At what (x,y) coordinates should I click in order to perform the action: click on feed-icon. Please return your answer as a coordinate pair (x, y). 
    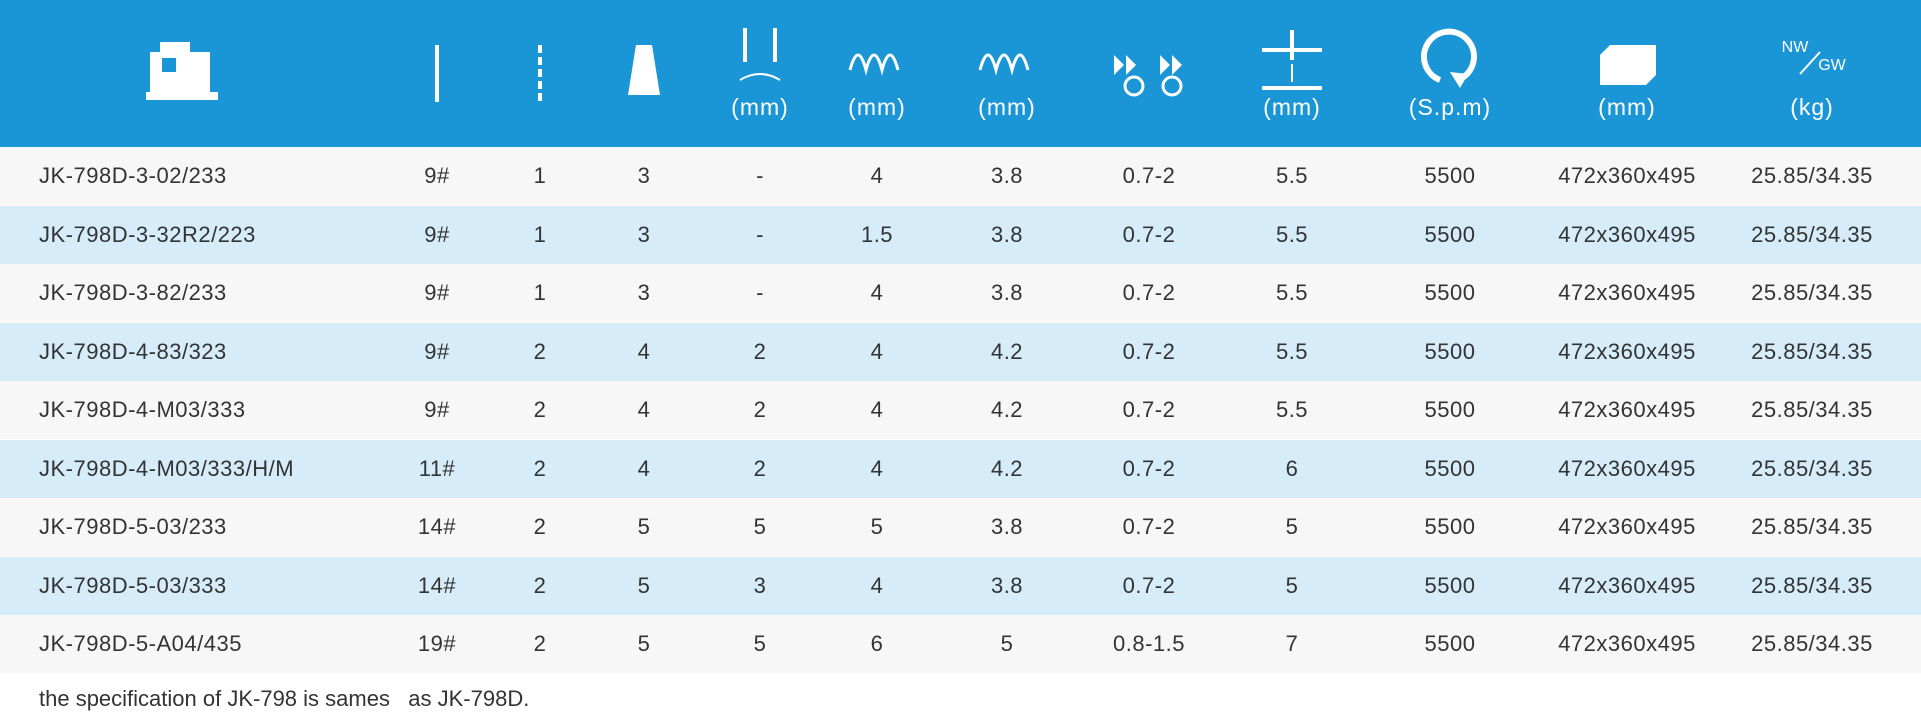
    Looking at the image, I should click on (1148, 76).